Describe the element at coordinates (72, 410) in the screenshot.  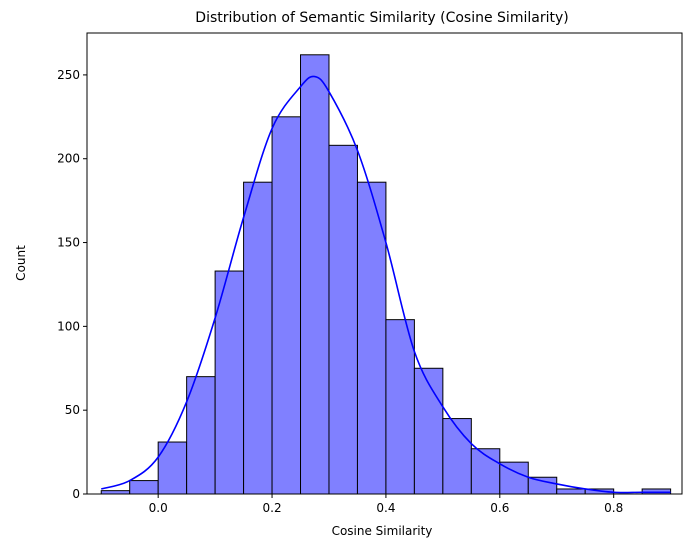
I see `y-tick-label: 50` at that location.